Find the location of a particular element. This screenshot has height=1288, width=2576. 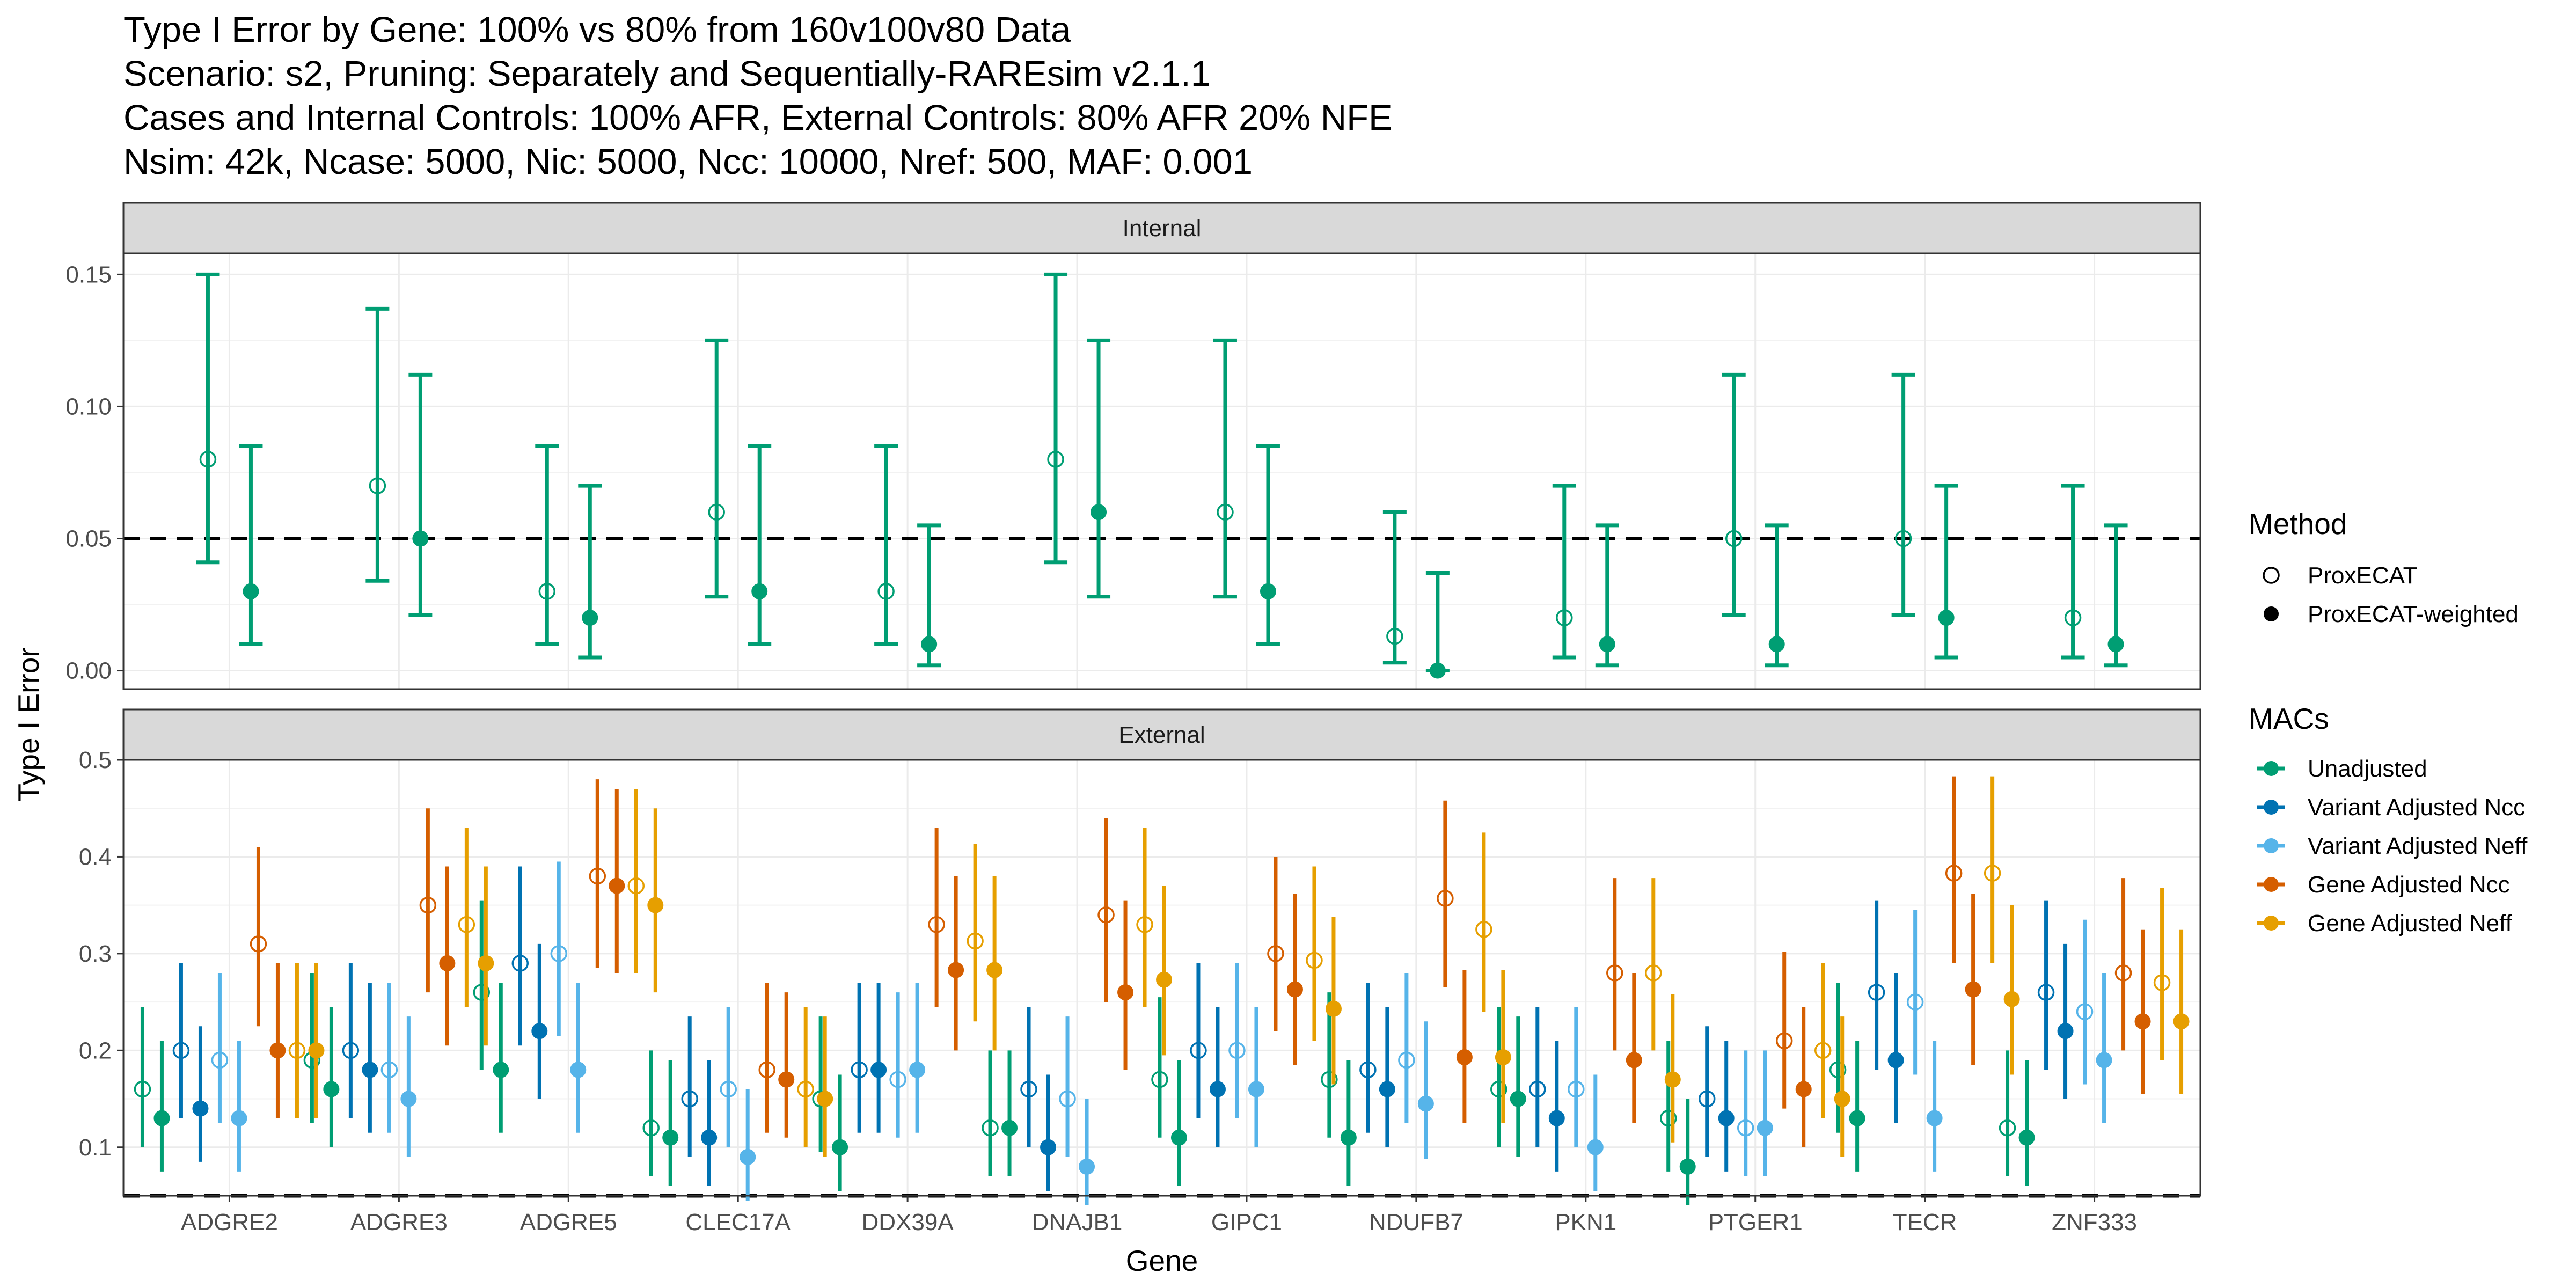

y-tick-label: 0.15 is located at coordinates (88, 274).